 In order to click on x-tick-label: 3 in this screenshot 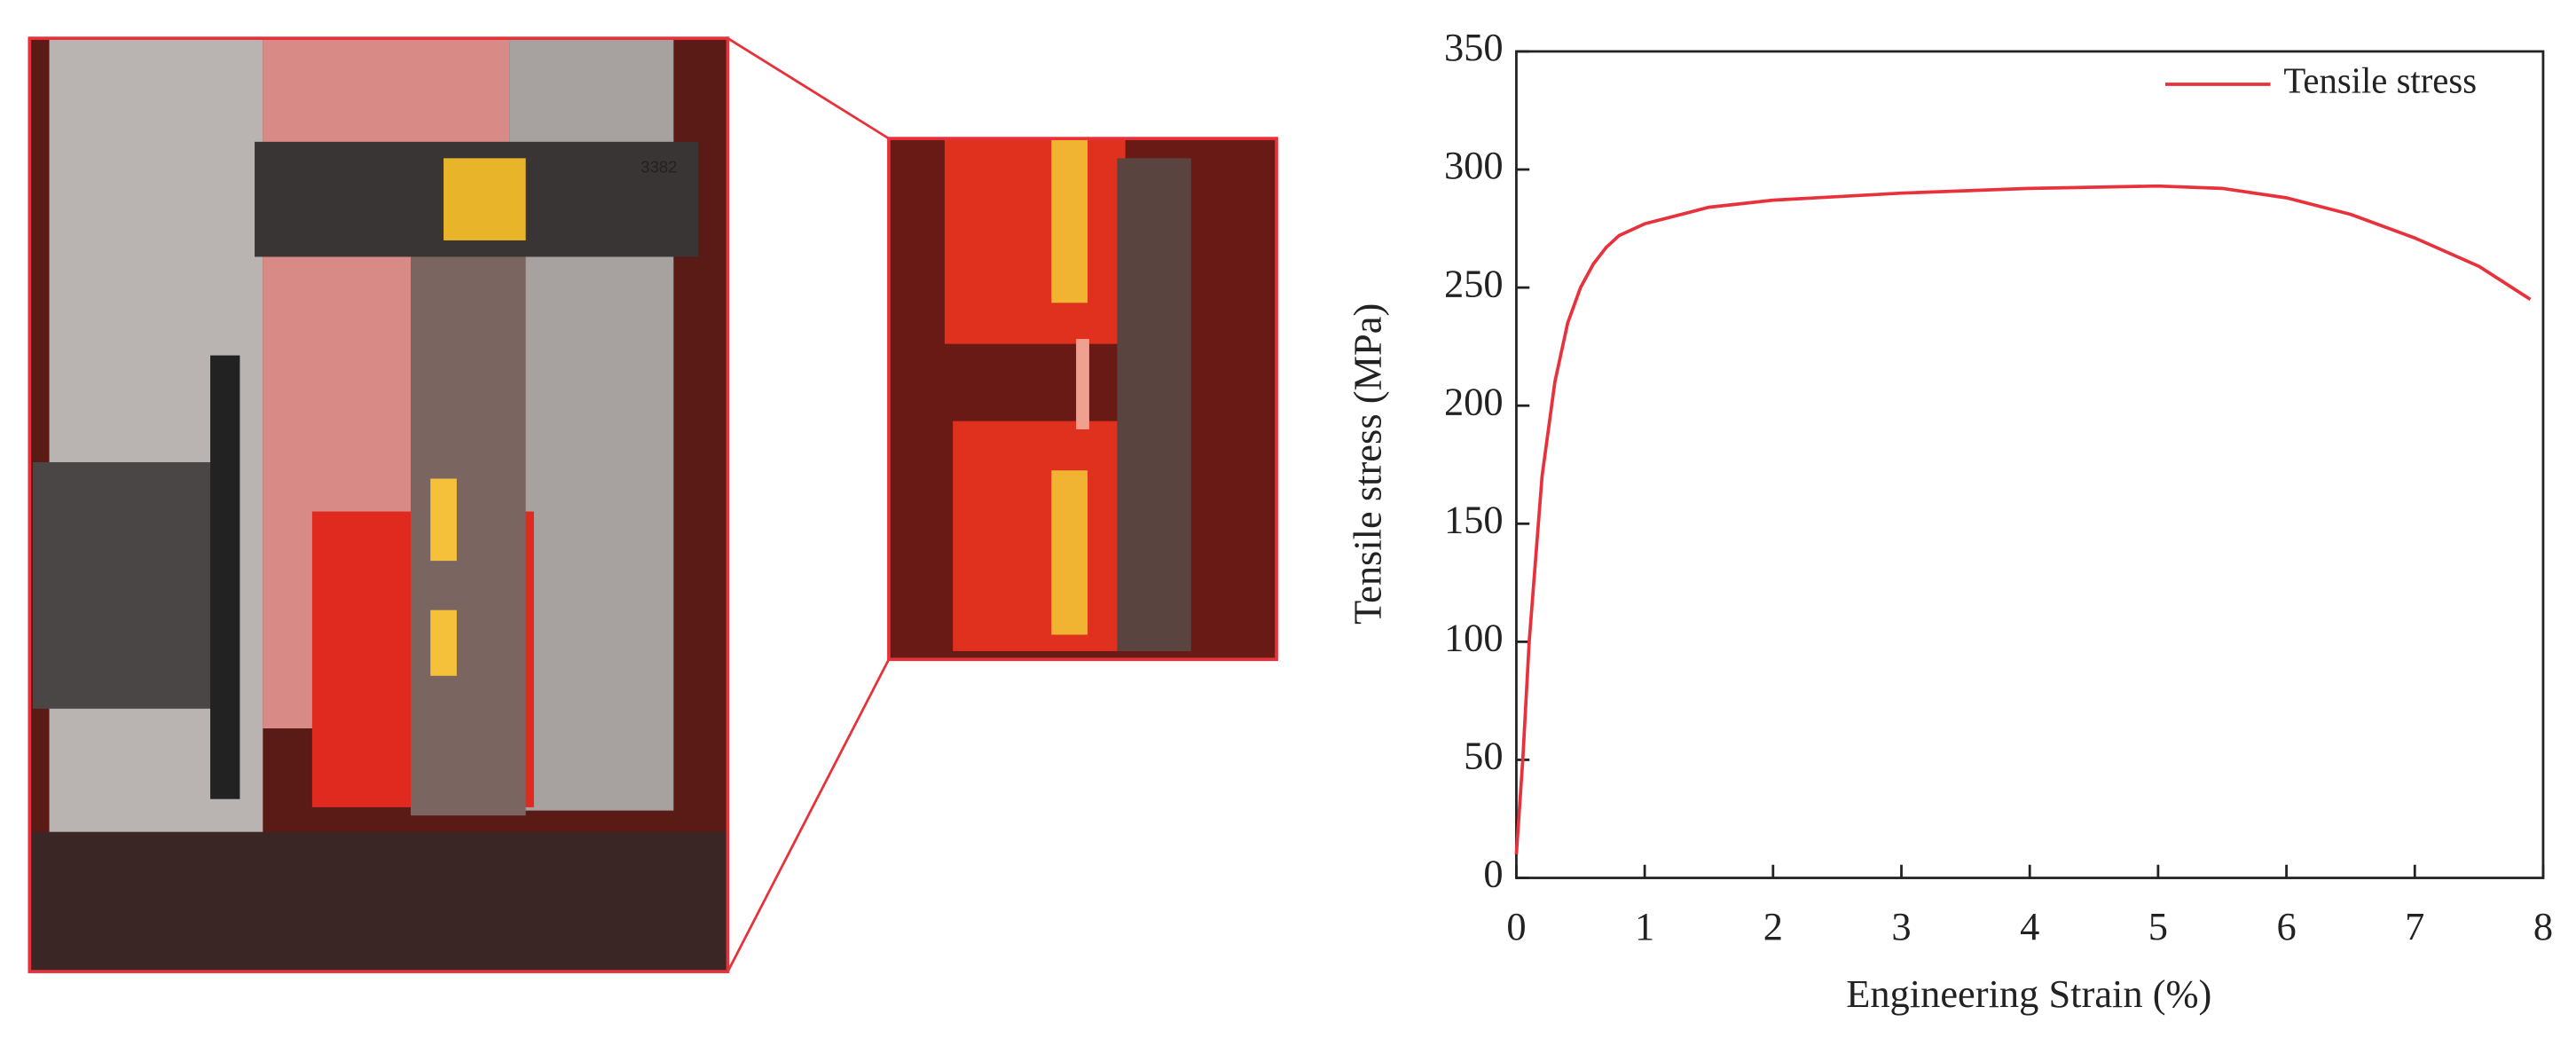, I will do `click(1901, 926)`.